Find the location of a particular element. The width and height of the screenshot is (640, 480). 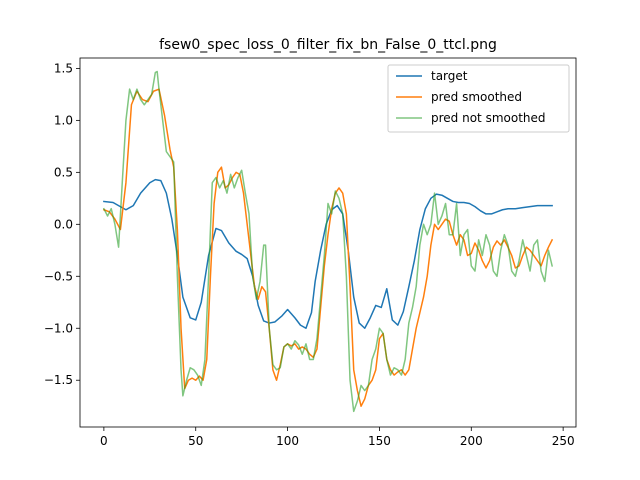

x-tick-label: 100 is located at coordinates (287, 441).